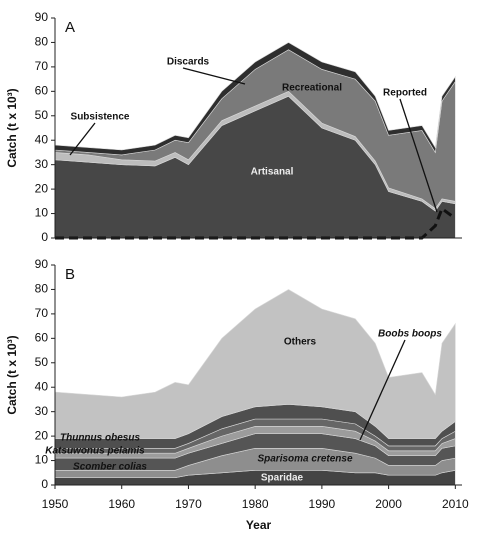 This screenshot has height=538, width=478. Describe the element at coordinates (322, 504) in the screenshot. I see `x-tick-label: 1990` at that location.